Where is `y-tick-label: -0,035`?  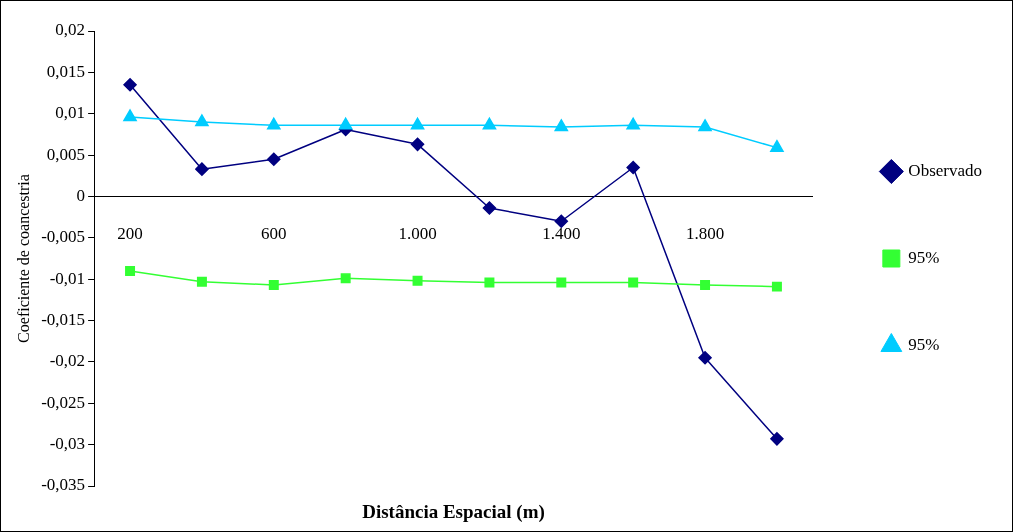
y-tick-label: -0,035 is located at coordinates (63, 485).